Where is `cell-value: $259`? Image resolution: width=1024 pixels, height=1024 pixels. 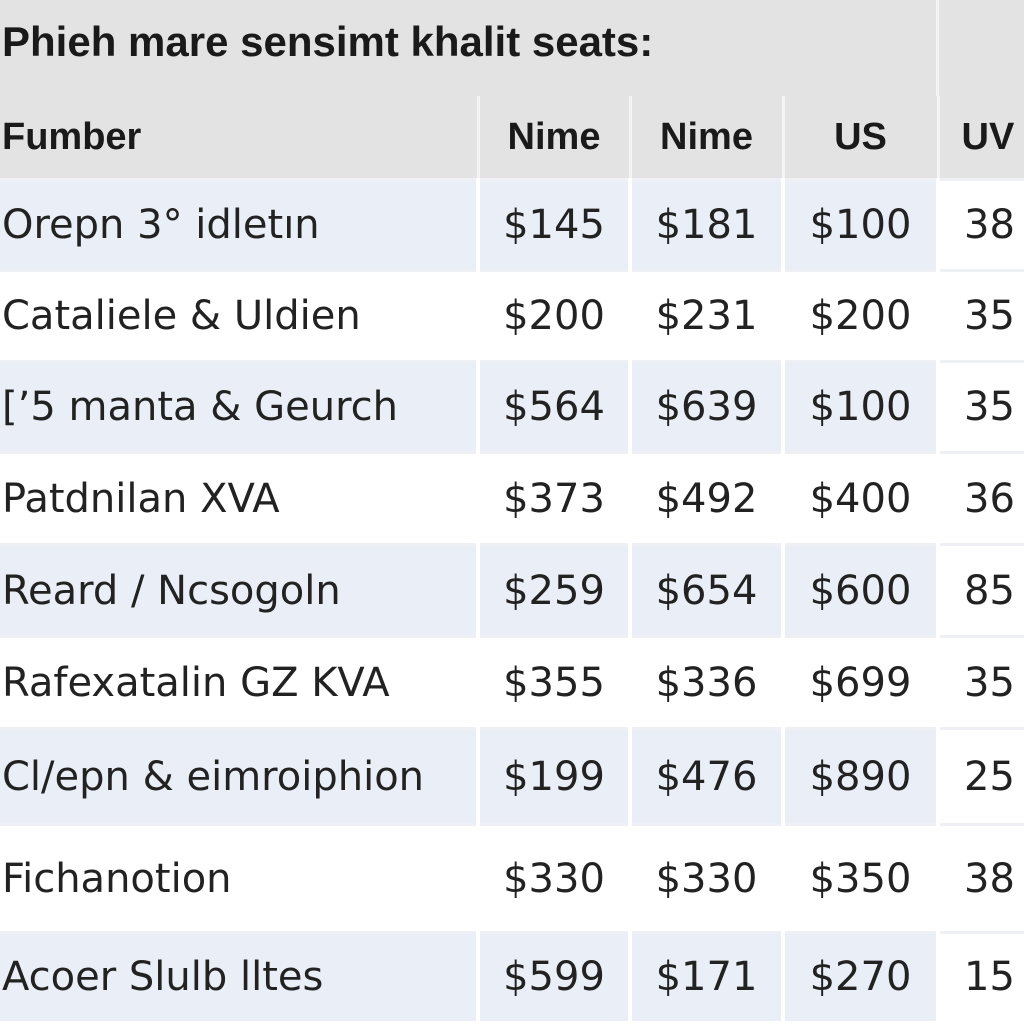 cell-value: $259 is located at coordinates (553, 590).